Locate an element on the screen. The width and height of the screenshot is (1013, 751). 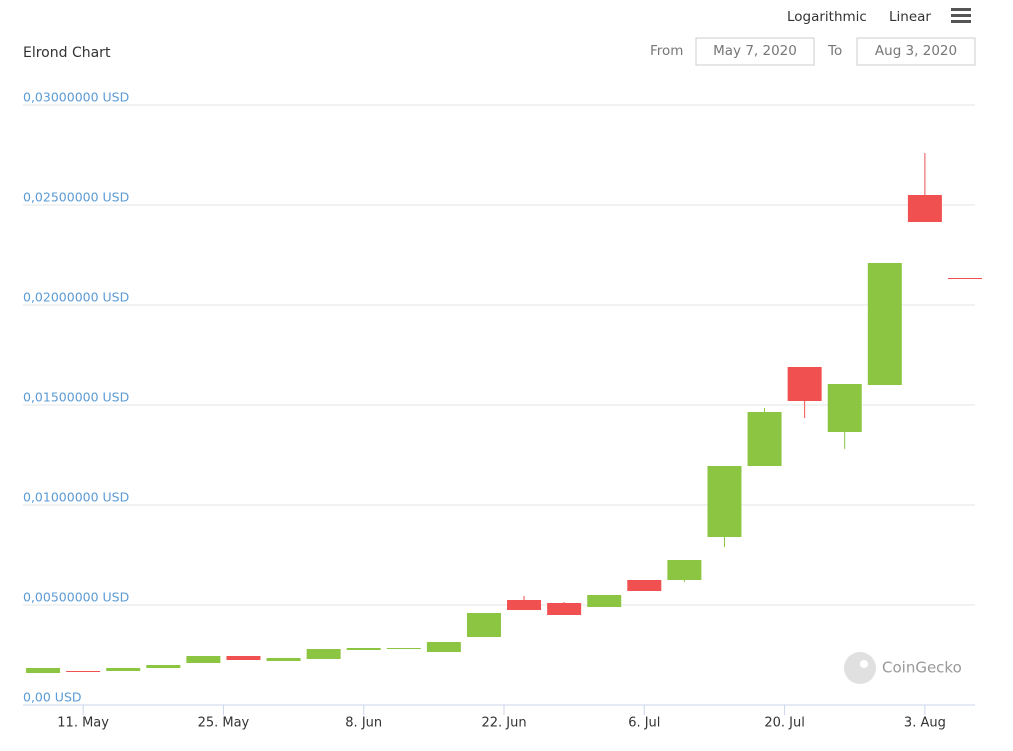
coingecko-logo is located at coordinates (860, 668).